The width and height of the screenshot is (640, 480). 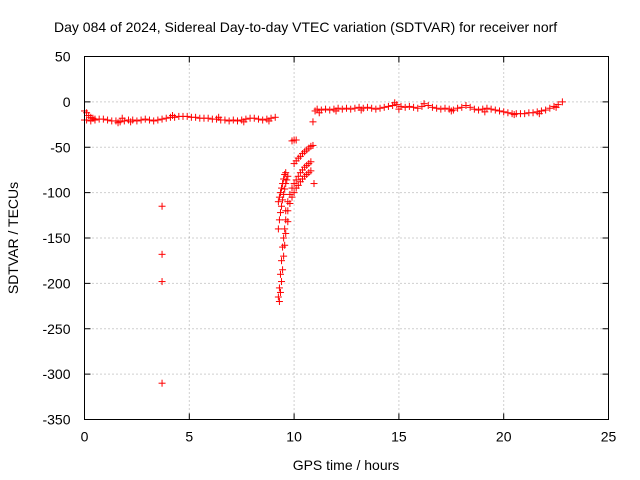 I want to click on y-axis-title: SDTVAR / TECUs, so click(x=13, y=238).